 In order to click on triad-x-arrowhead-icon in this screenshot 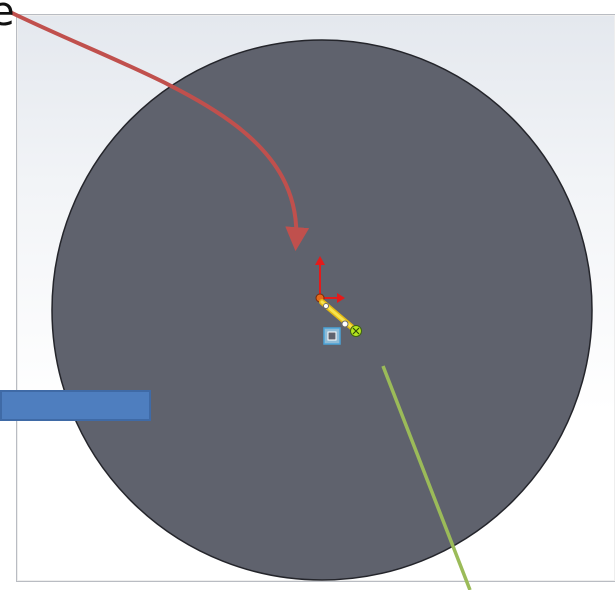, I will do `click(341, 298)`.